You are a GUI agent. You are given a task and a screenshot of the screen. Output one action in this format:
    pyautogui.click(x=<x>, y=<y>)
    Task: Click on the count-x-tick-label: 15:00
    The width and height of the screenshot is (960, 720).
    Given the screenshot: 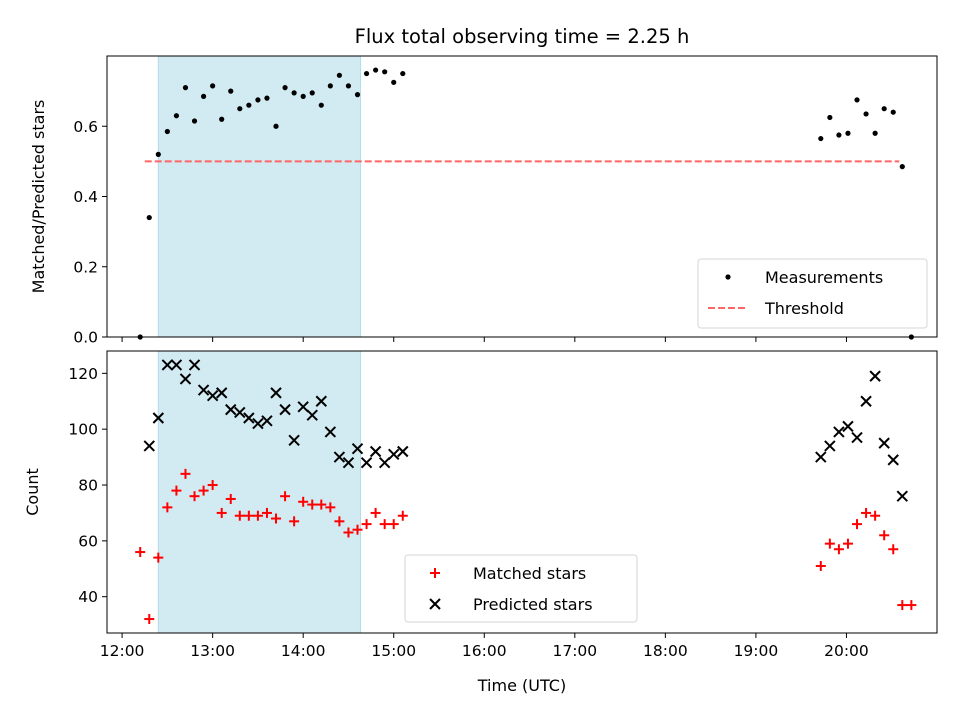 What is the action you would take?
    pyautogui.click(x=393, y=651)
    